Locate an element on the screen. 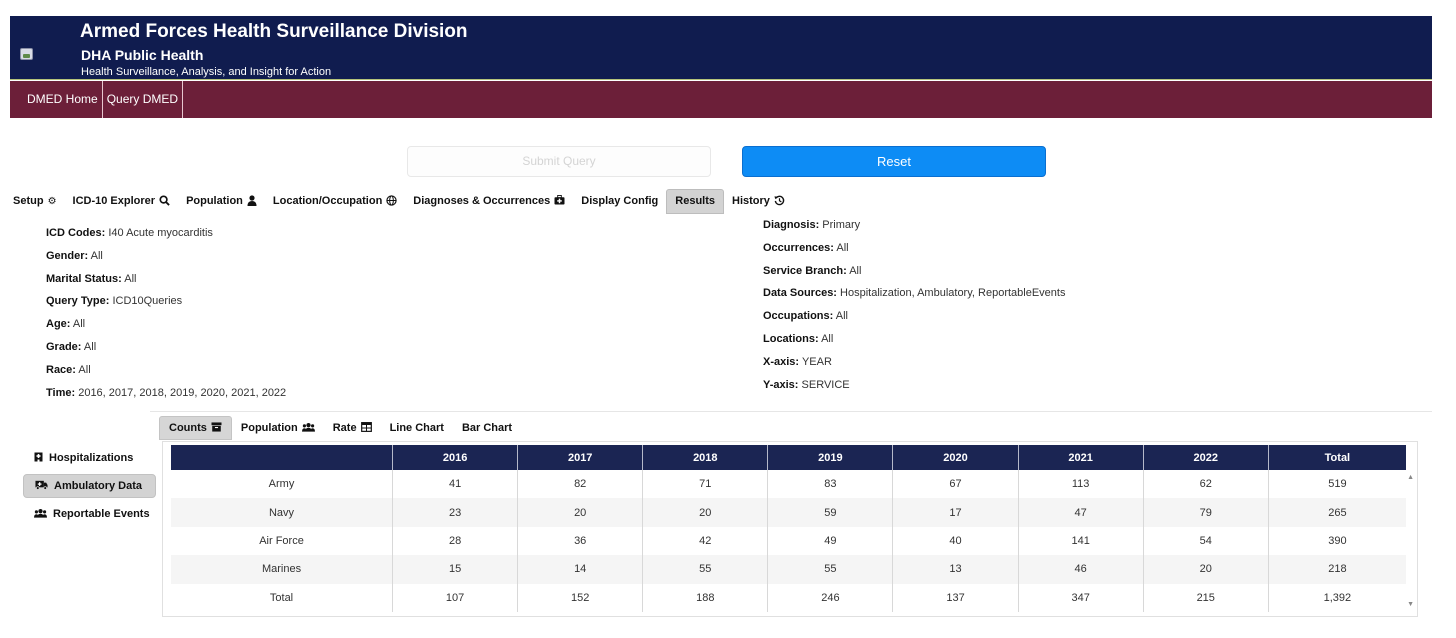 The height and width of the screenshot is (638, 1456). summary-service-branch: Service Branch: All is located at coordinates (914, 275).